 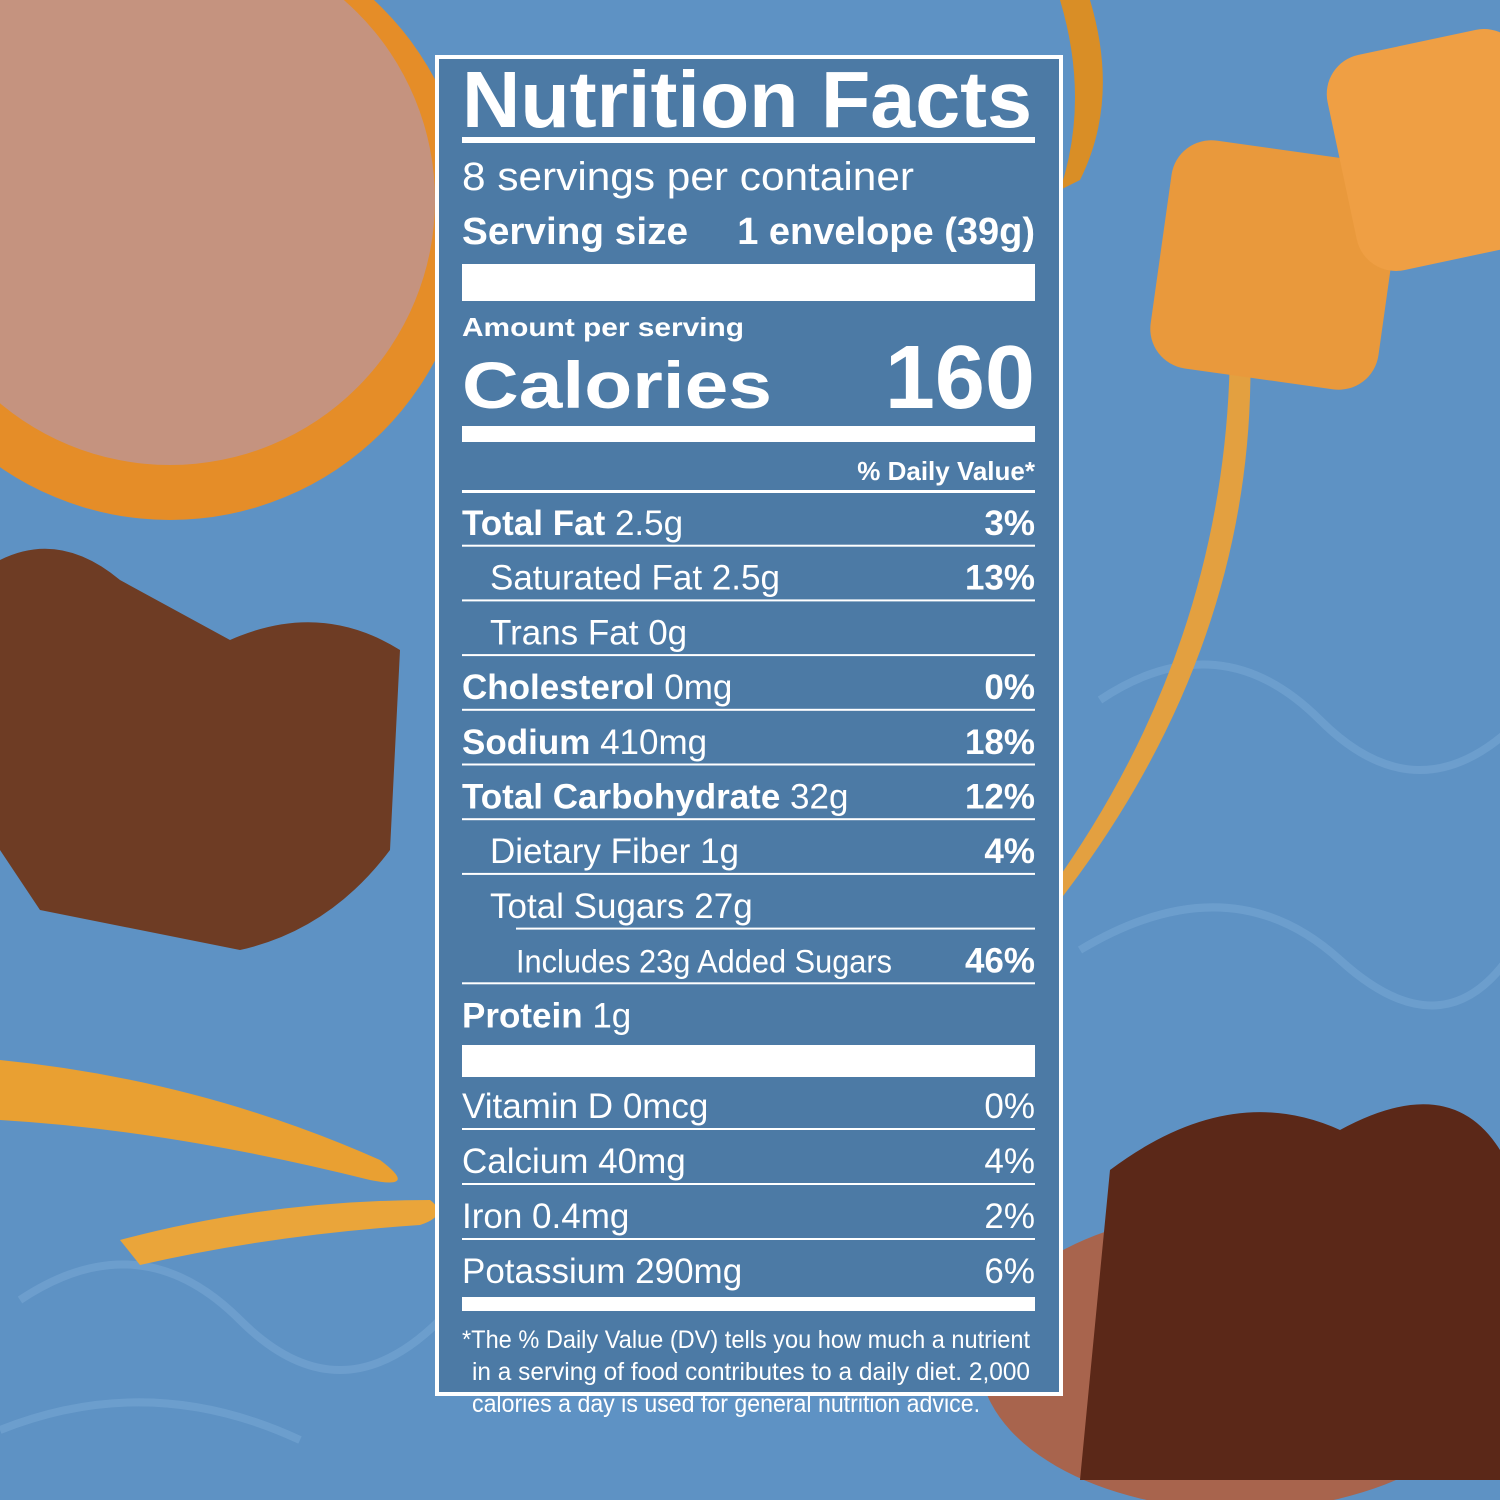 I want to click on nutrient-amount: 0g, so click(x=667, y=632).